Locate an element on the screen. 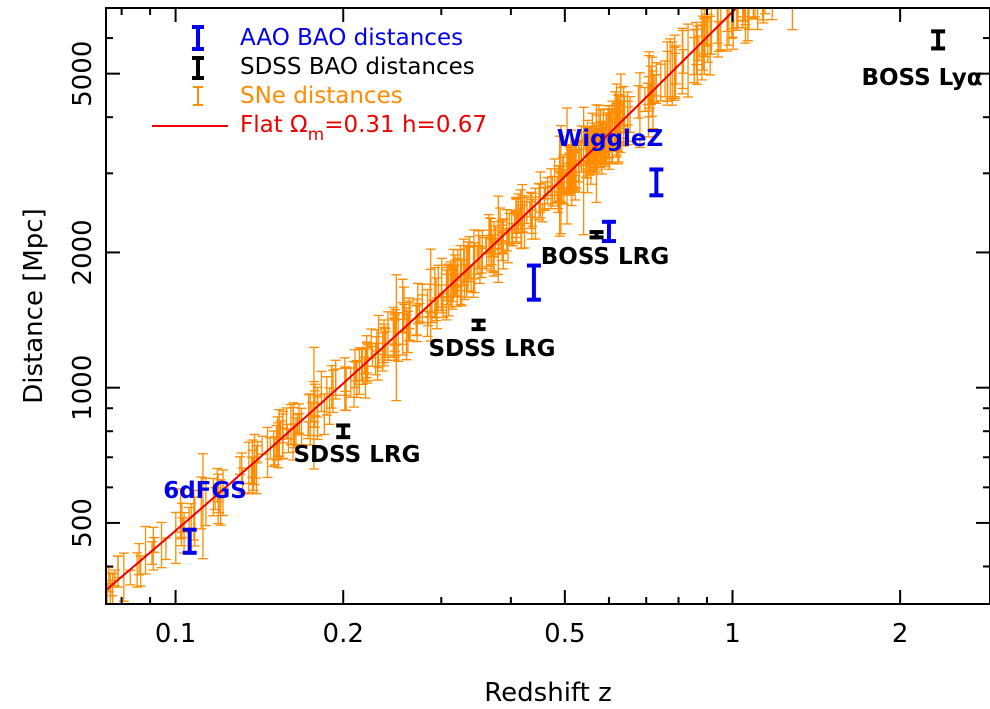  annotation-label: BOSS LRG is located at coordinates (605, 257).